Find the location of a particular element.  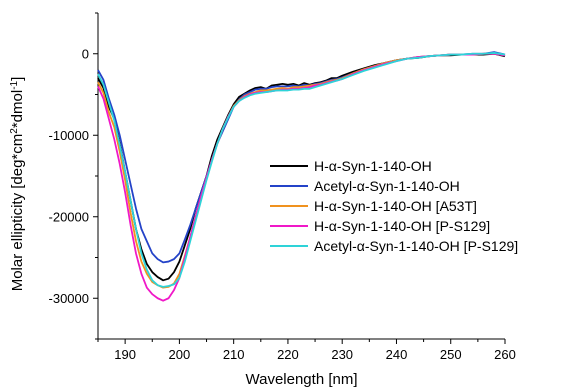

x-tick-label: 250 is located at coordinates (451, 354).